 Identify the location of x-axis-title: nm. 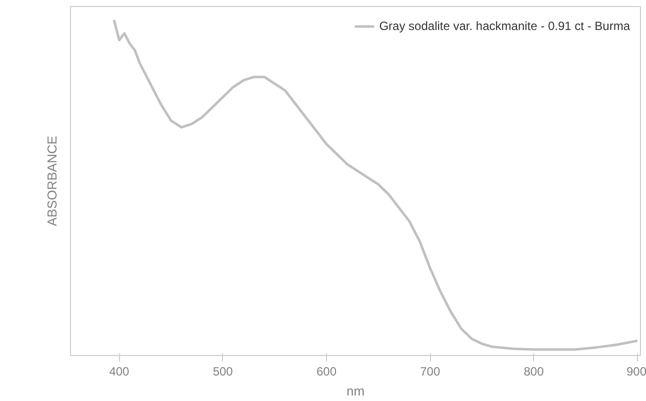
(355, 391).